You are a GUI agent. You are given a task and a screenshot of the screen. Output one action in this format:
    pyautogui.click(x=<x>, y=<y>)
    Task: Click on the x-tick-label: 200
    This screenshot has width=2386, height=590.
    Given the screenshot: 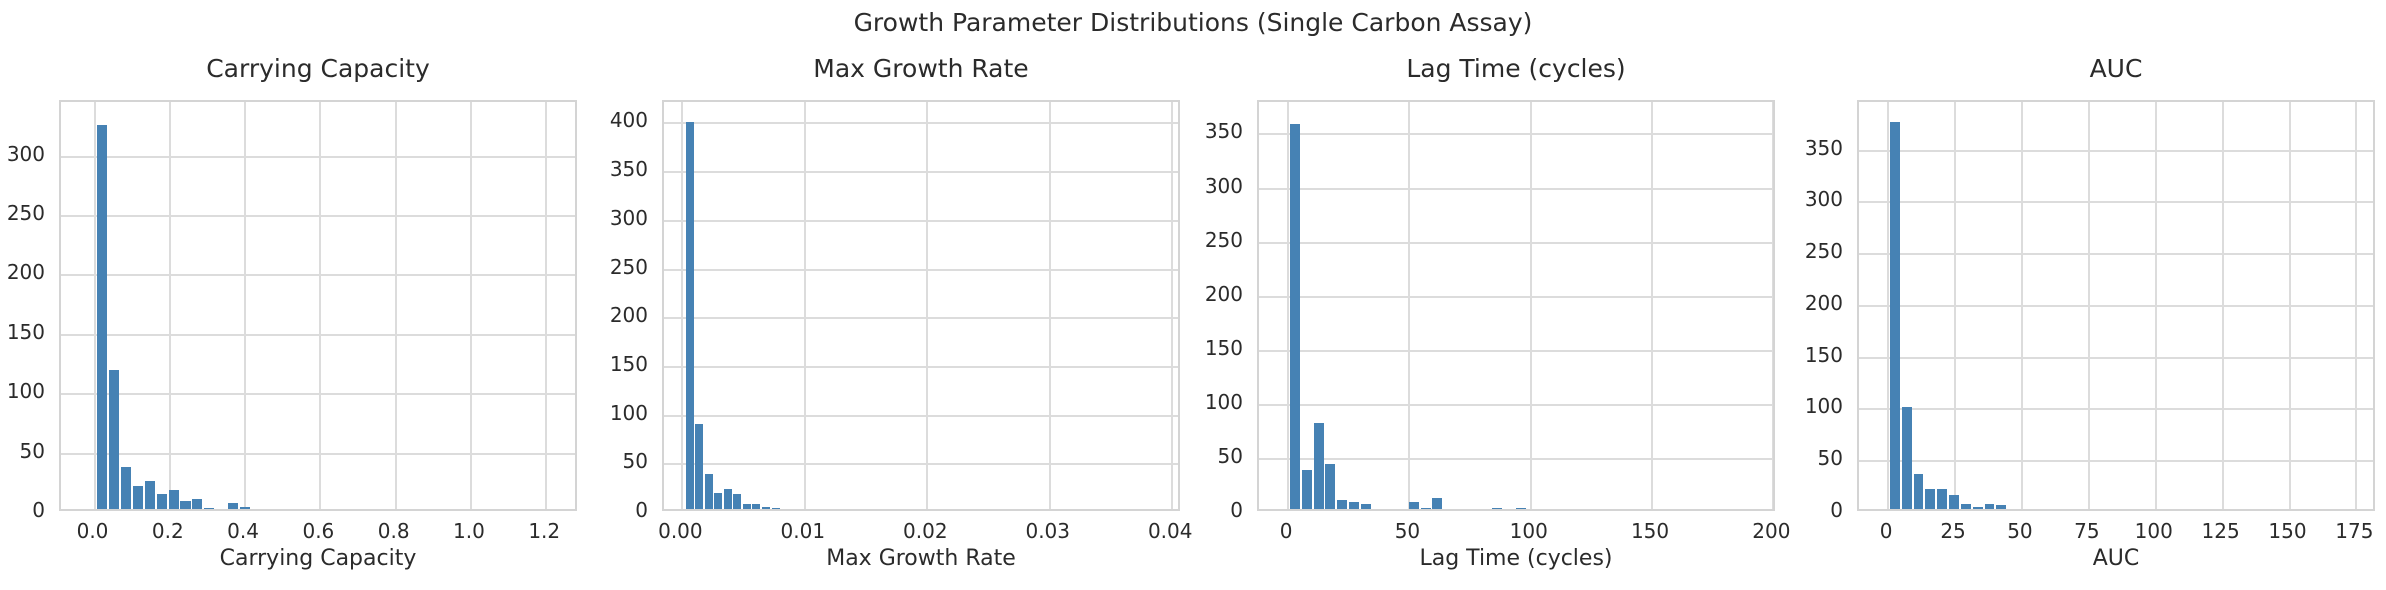 What is the action you would take?
    pyautogui.click(x=1771, y=531)
    